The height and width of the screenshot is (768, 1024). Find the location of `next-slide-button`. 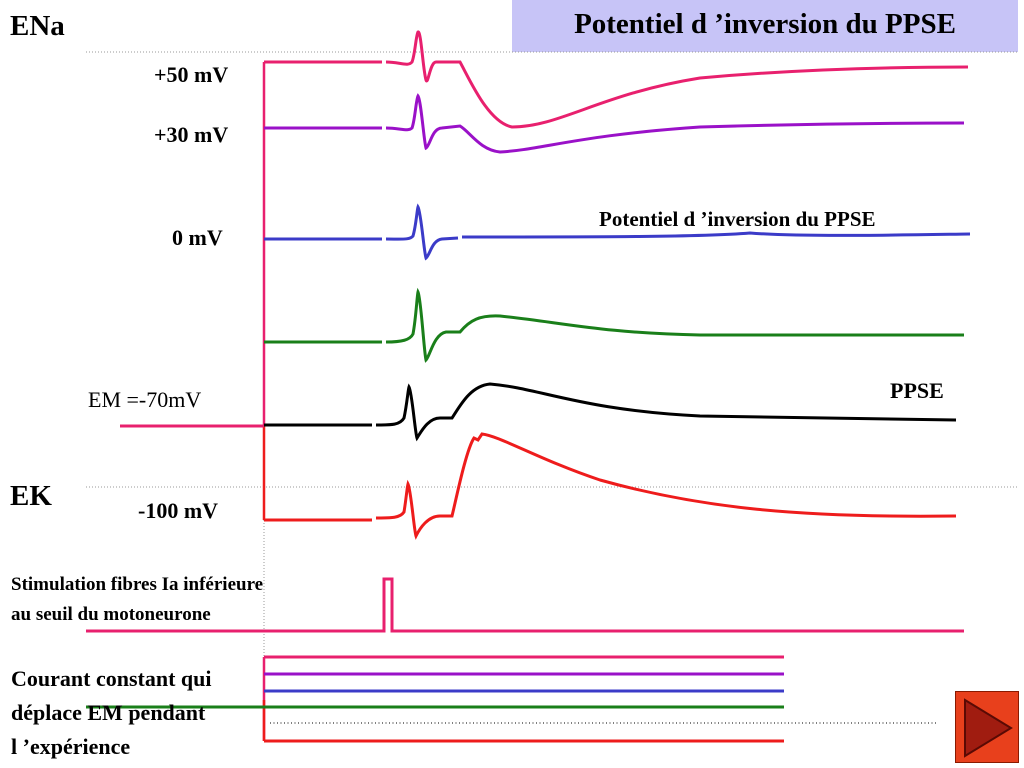

next-slide-button is located at coordinates (987, 727).